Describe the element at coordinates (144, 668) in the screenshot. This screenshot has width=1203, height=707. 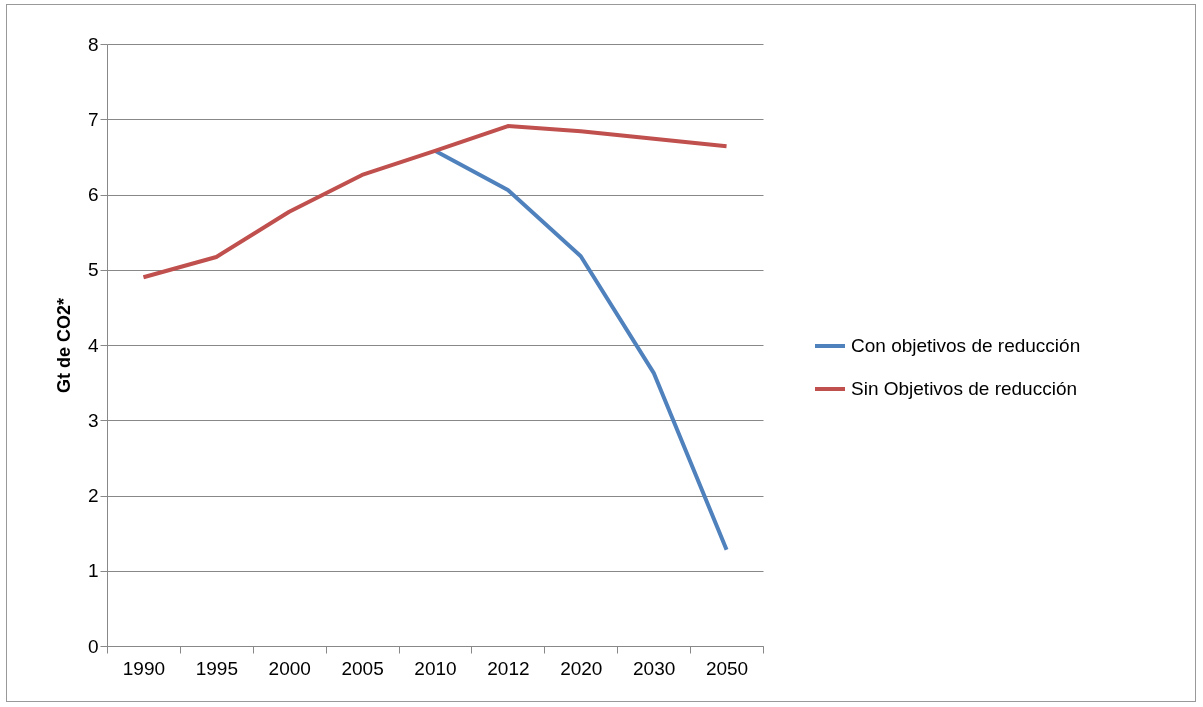
I see `x-tick-label: 1990` at that location.